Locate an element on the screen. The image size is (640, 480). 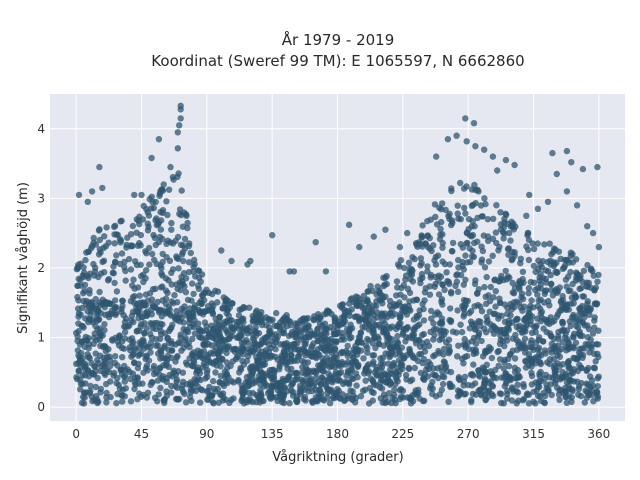
x-tick-label: 90 is located at coordinates (206, 434).